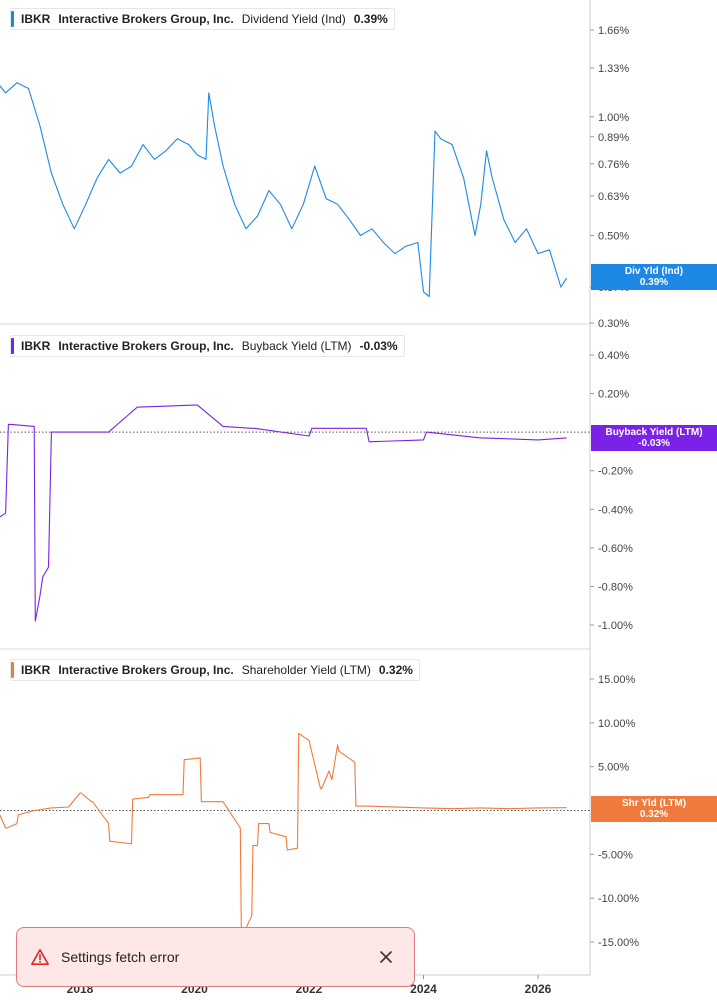 This screenshot has width=717, height=1005. I want to click on legend-swatch-buyback, so click(12, 346).